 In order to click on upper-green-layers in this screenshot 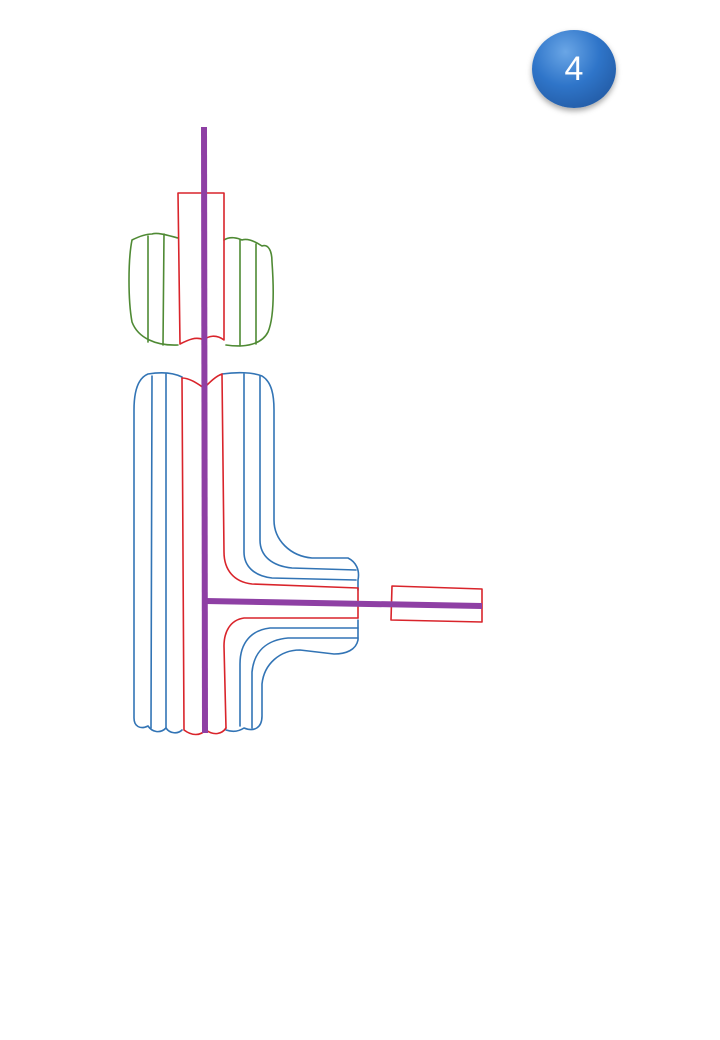, I will do `click(201, 289)`.